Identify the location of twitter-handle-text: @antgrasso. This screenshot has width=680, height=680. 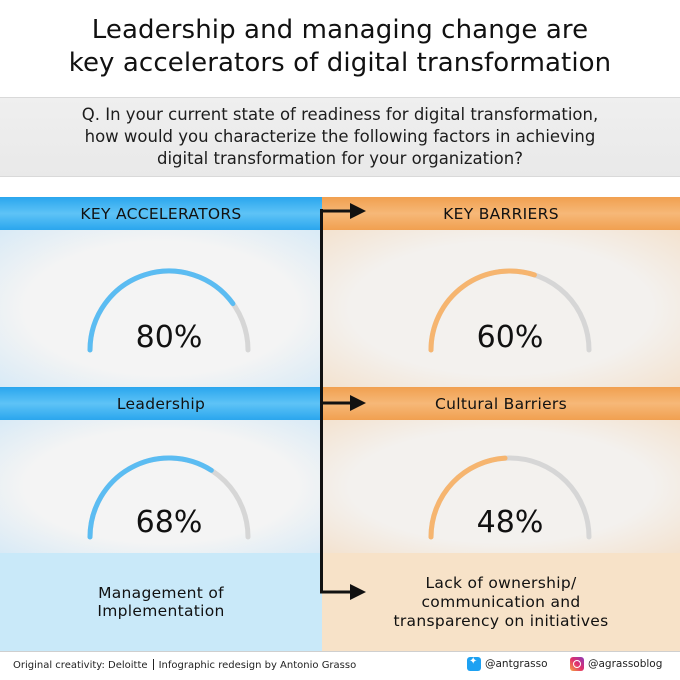
(516, 664).